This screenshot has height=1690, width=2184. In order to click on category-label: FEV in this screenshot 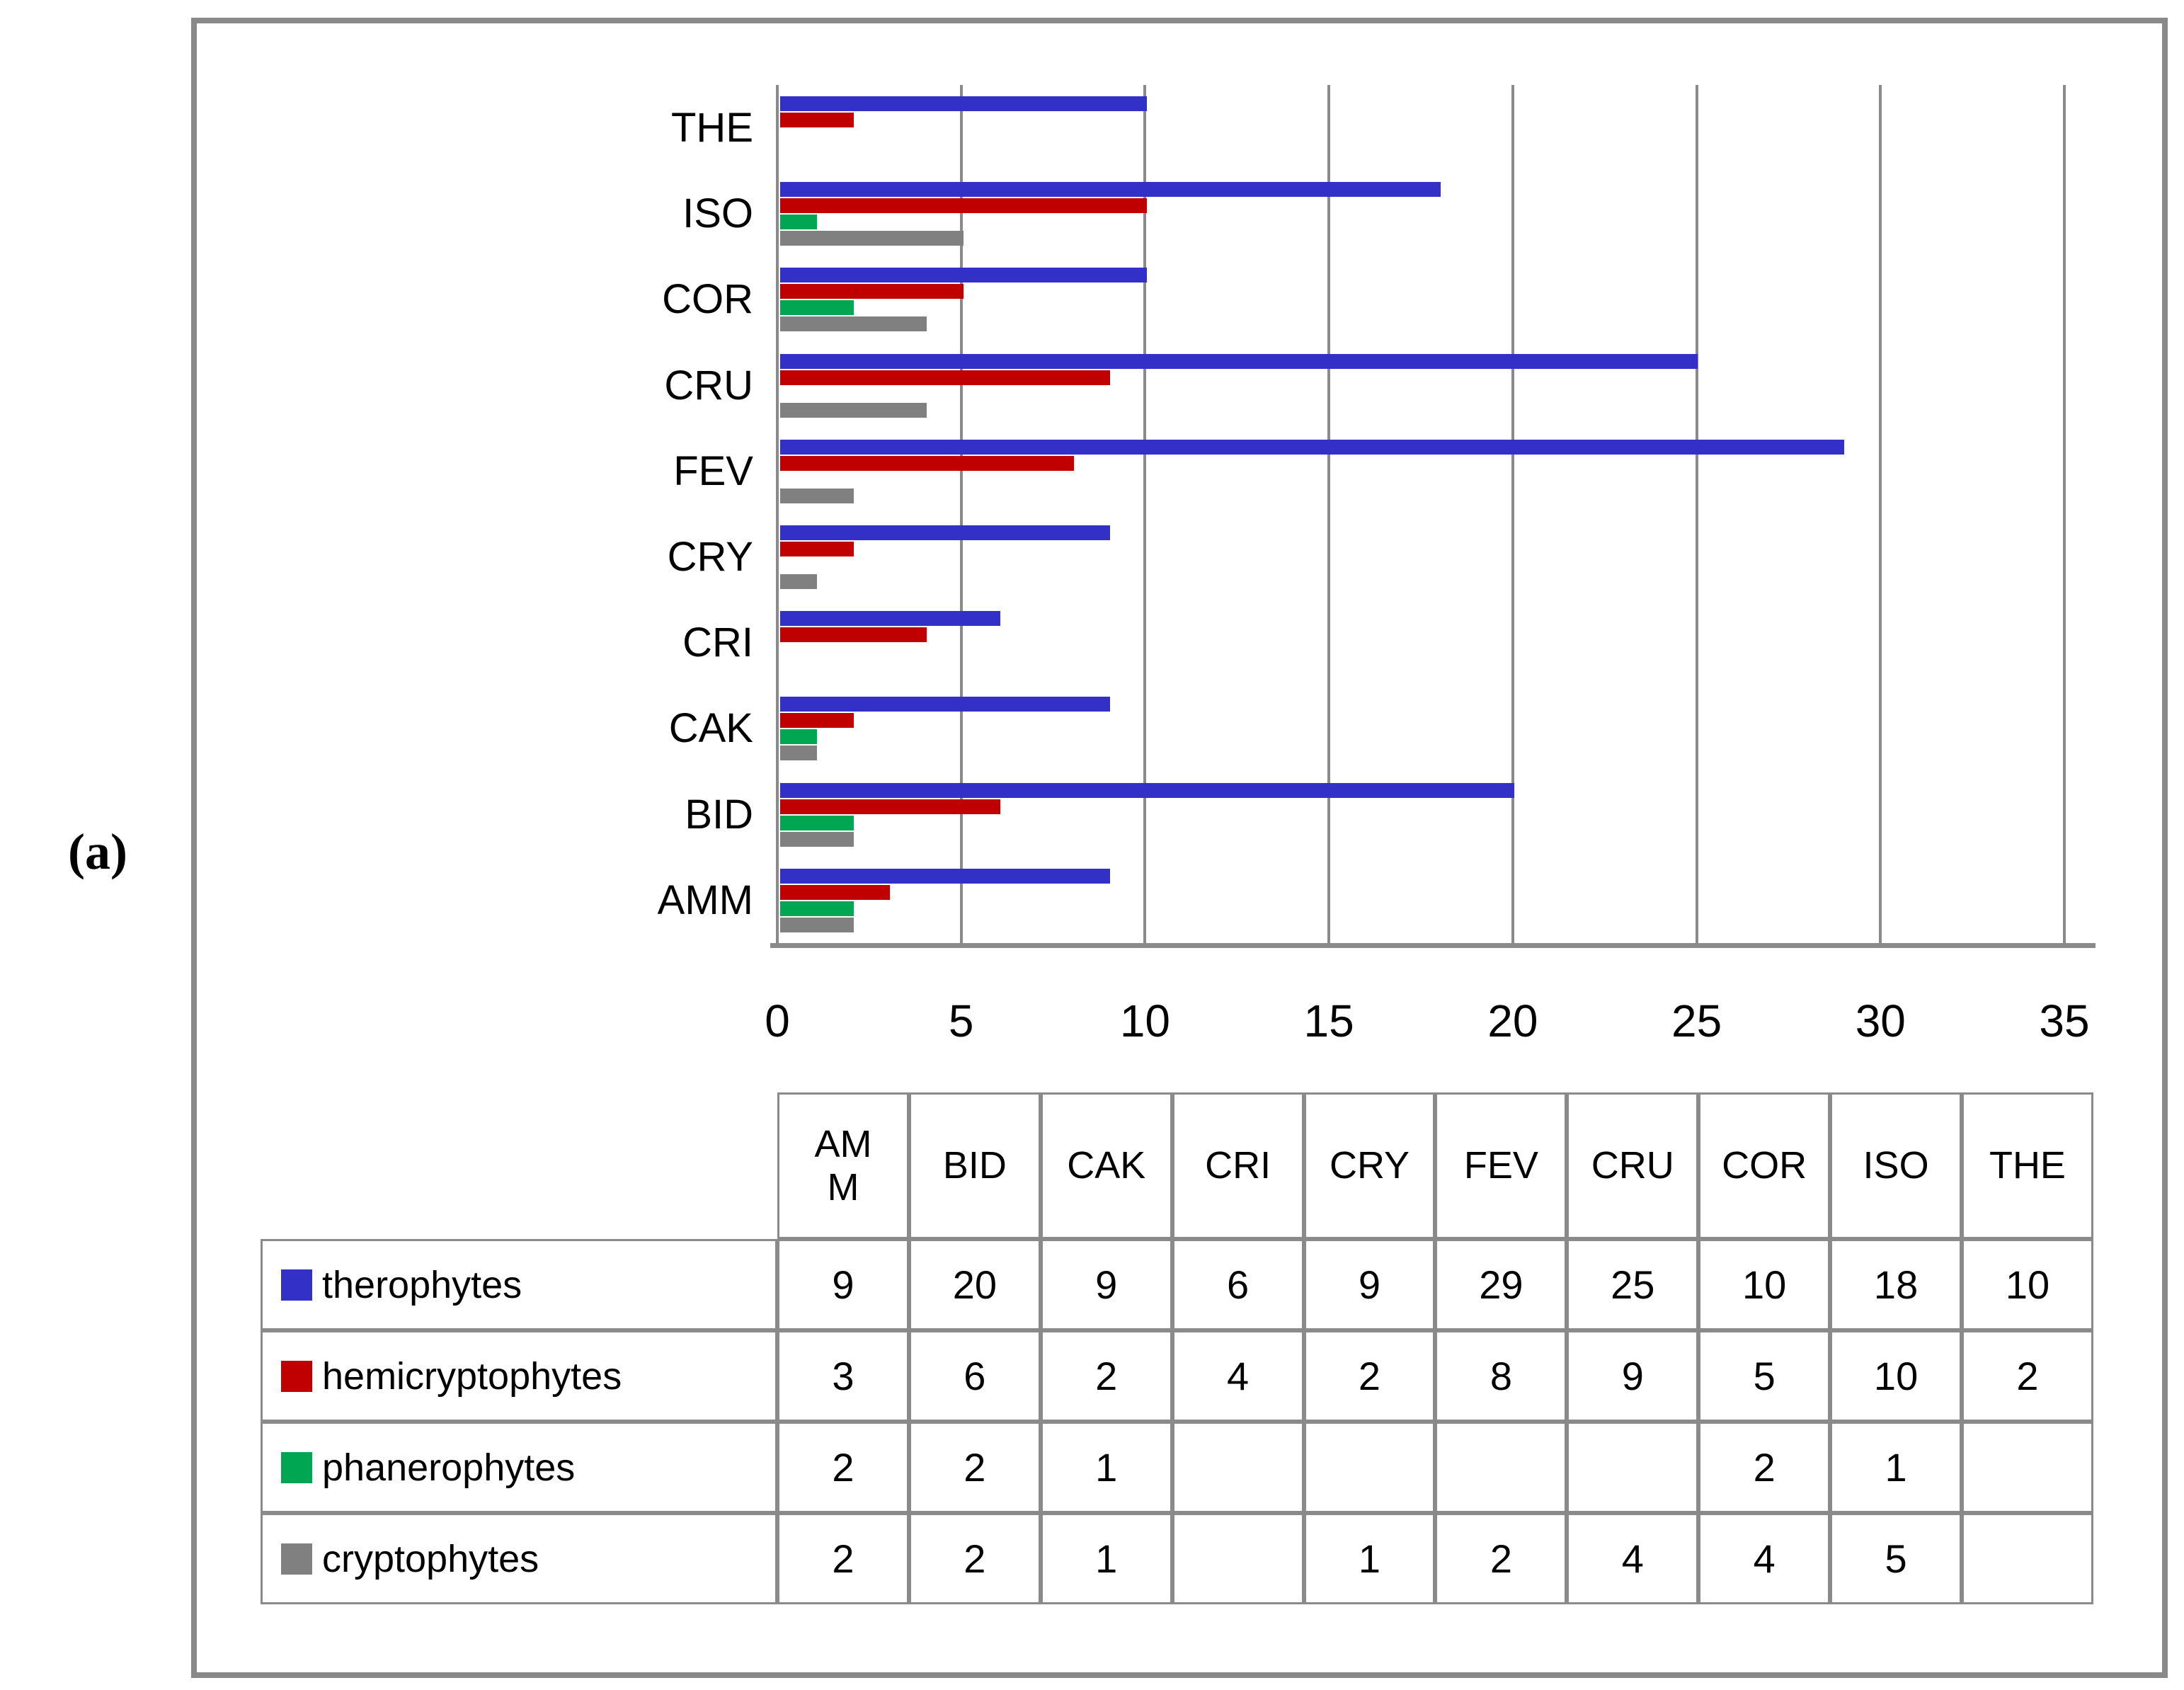, I will do `click(713, 470)`.